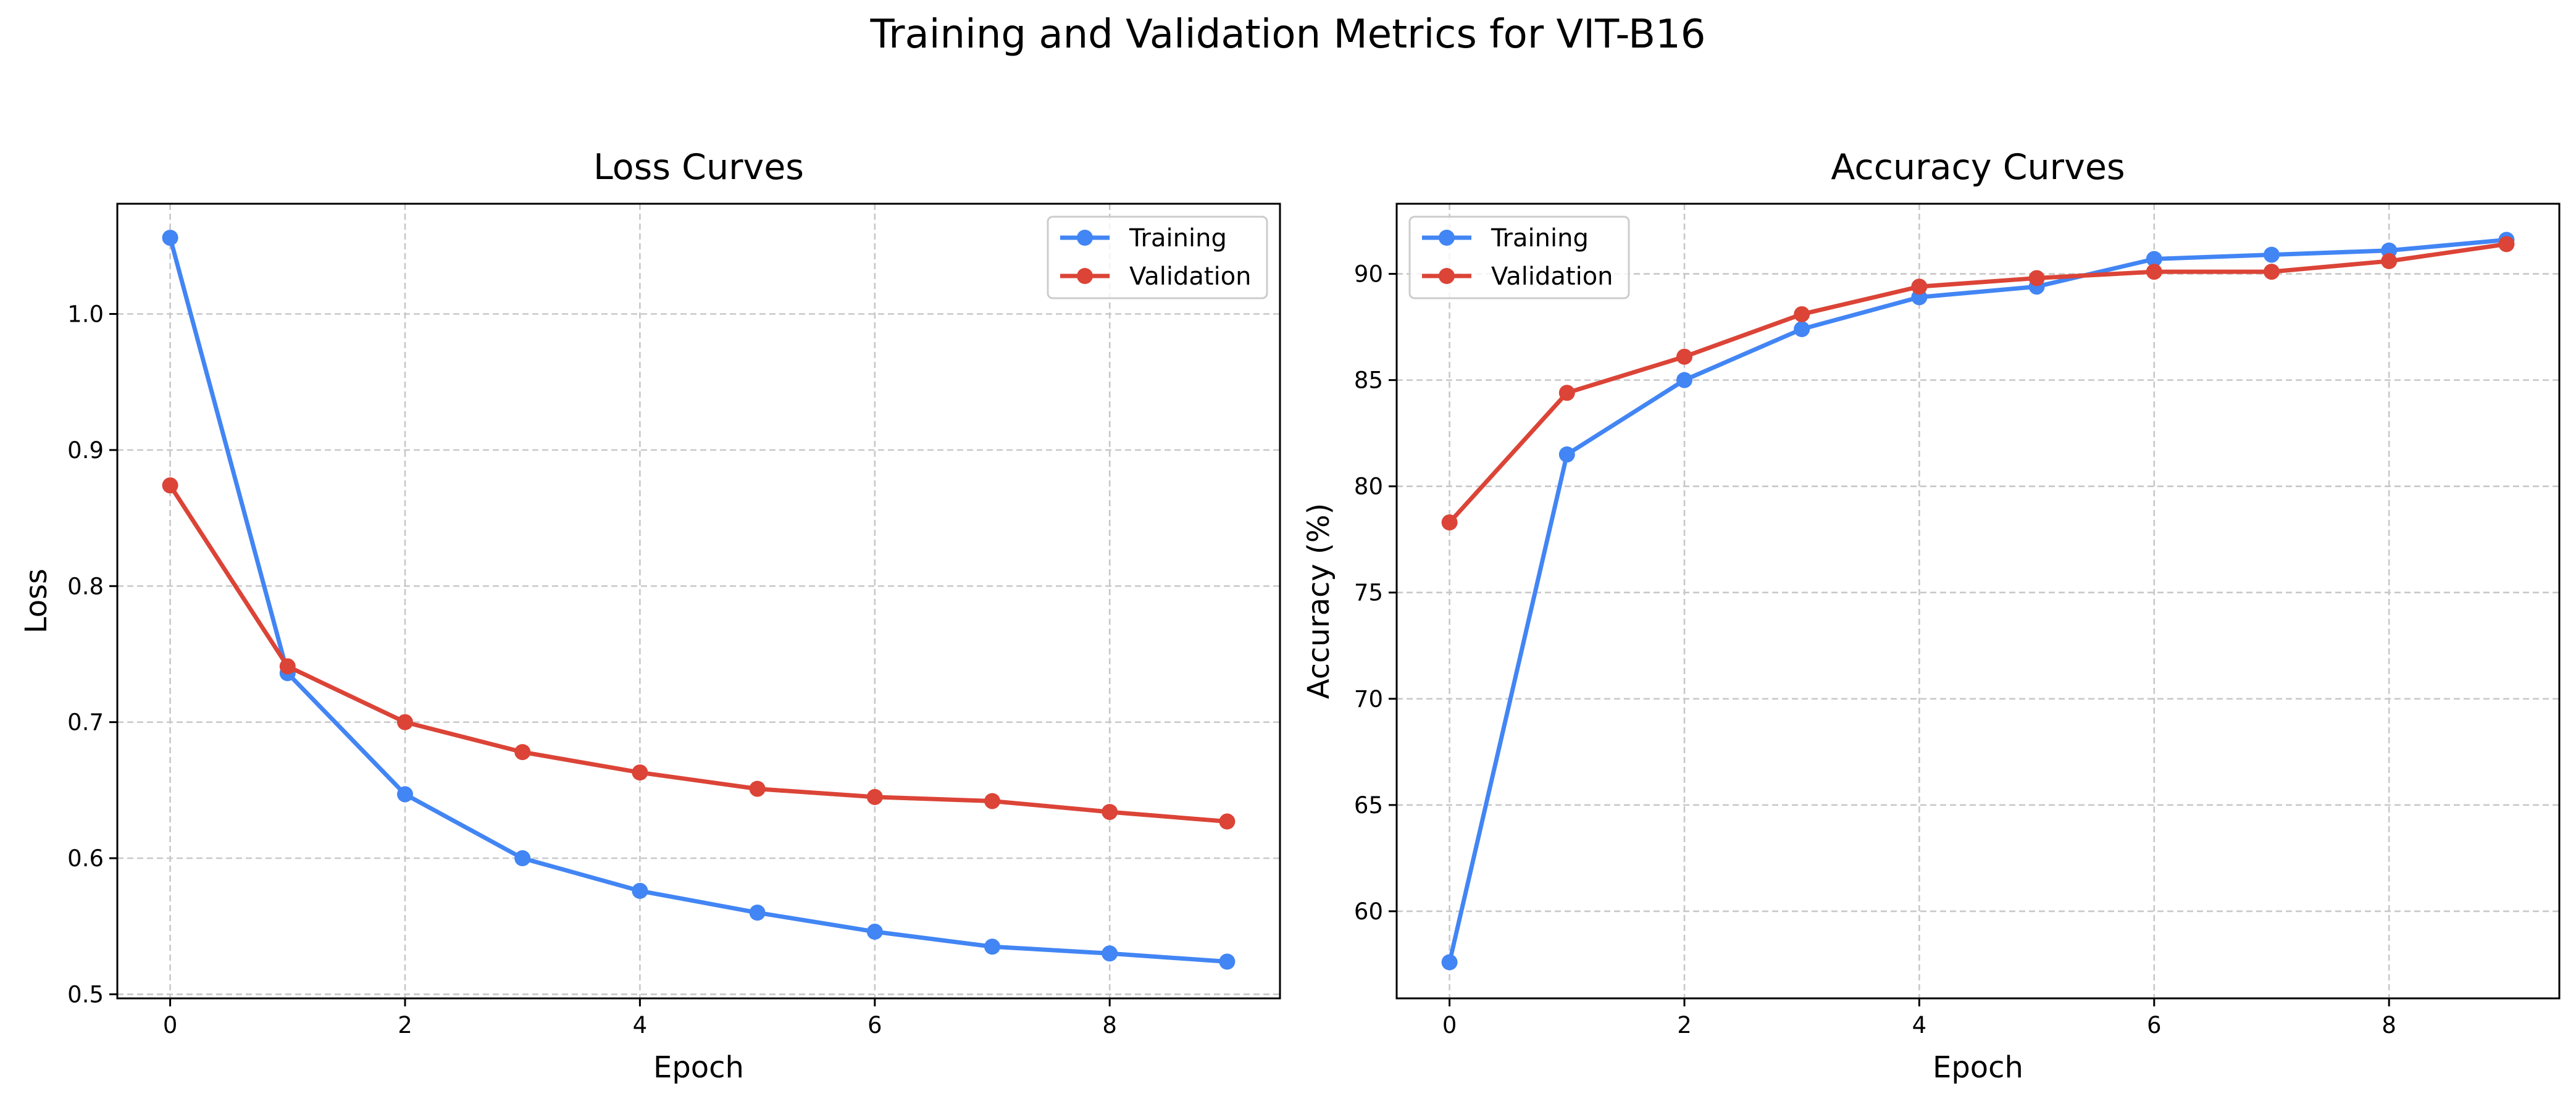 This screenshot has height=1099, width=2576. I want to click on y-axis-label: Loss, so click(36, 601).